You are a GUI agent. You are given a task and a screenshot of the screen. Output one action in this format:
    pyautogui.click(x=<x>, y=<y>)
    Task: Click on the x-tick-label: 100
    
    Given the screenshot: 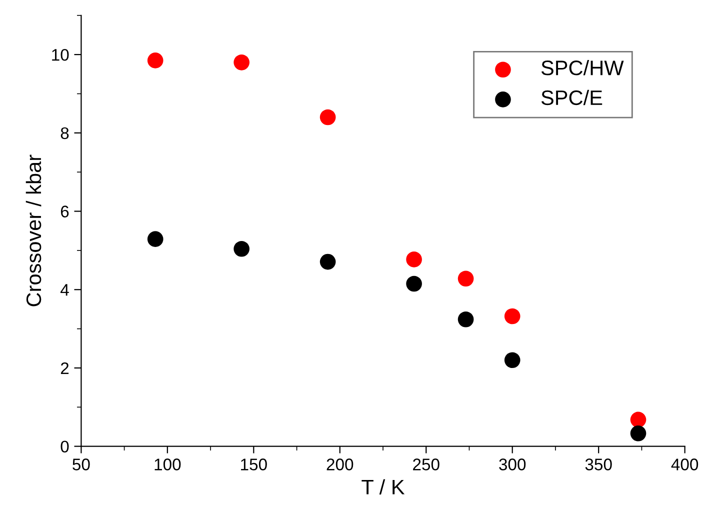 What is the action you would take?
    pyautogui.click(x=167, y=464)
    